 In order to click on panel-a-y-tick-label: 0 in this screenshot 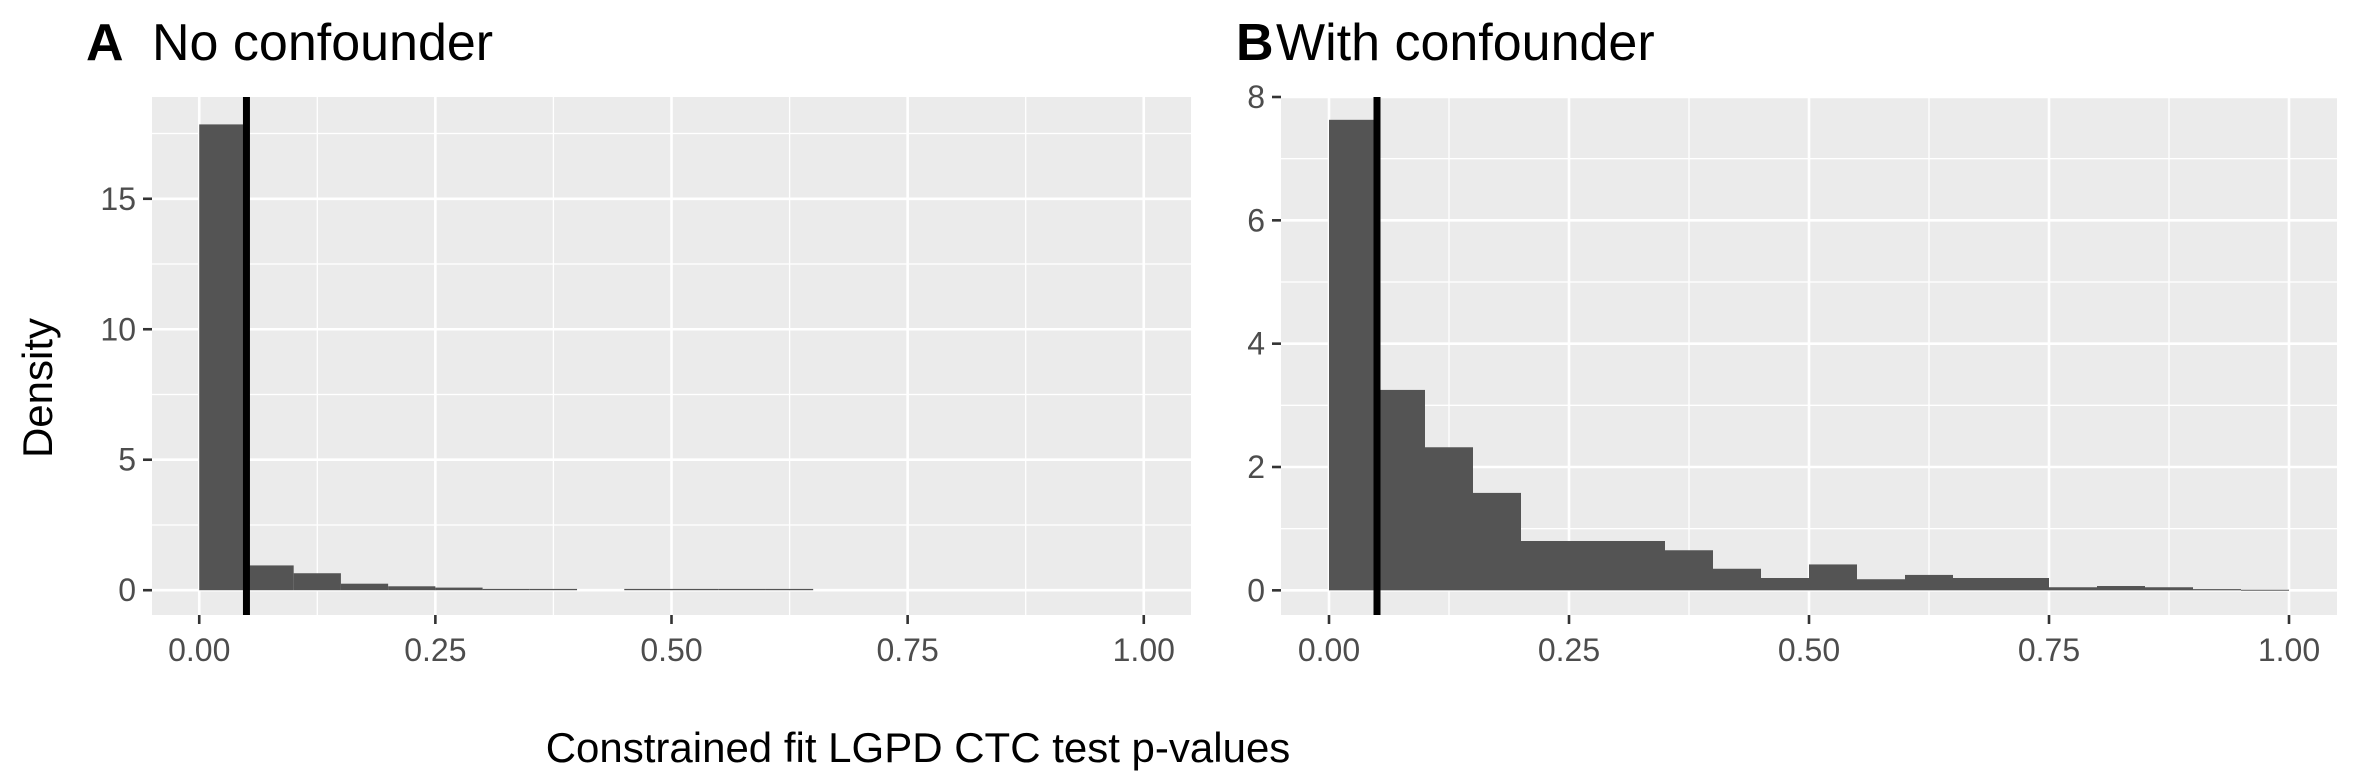, I will do `click(127, 590)`.